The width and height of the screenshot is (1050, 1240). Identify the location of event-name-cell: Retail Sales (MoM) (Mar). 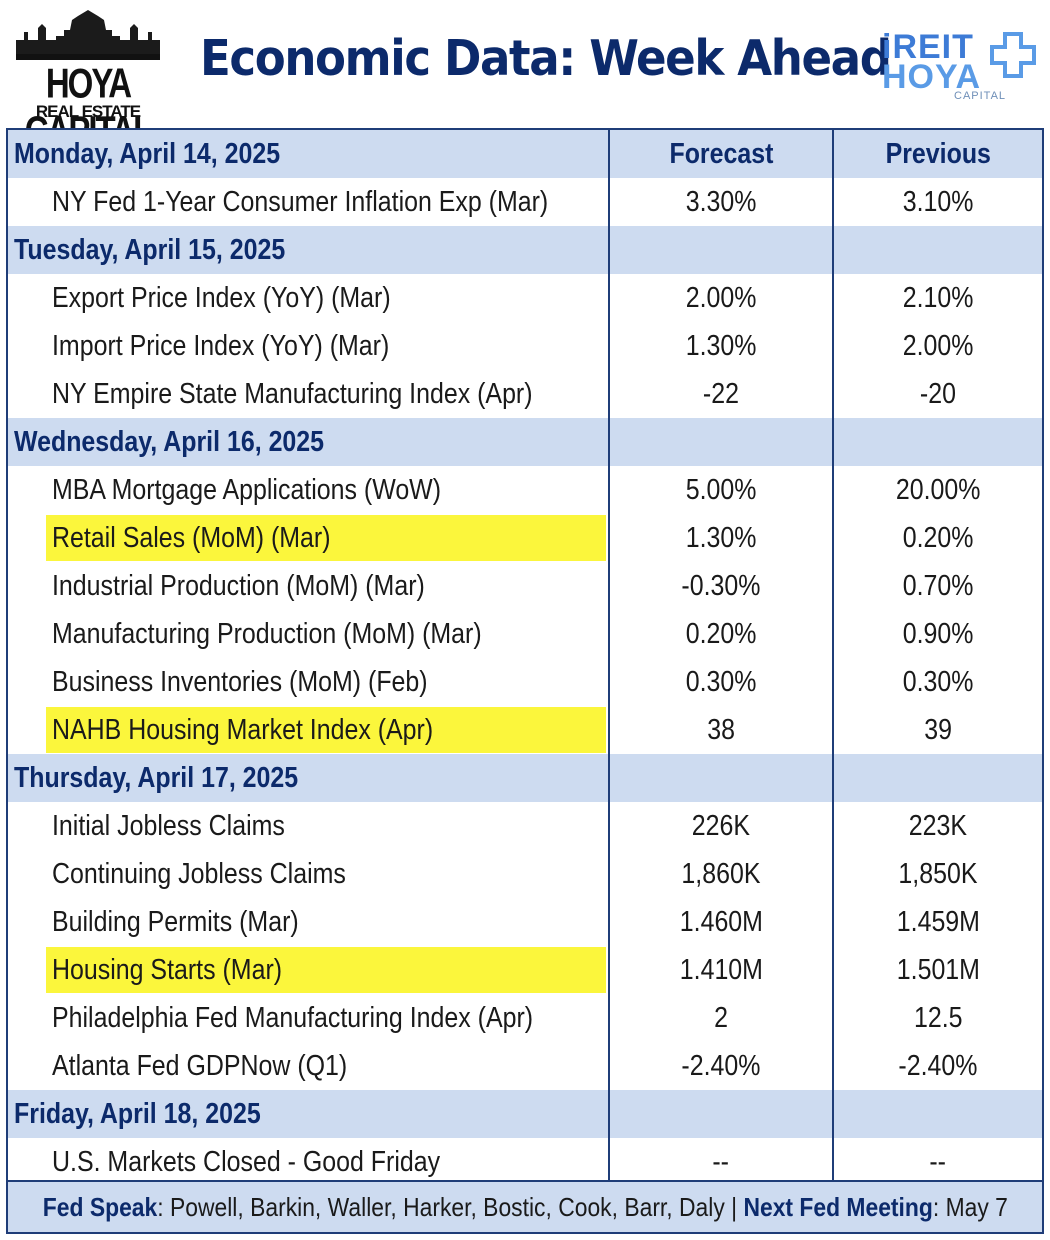
(308, 538).